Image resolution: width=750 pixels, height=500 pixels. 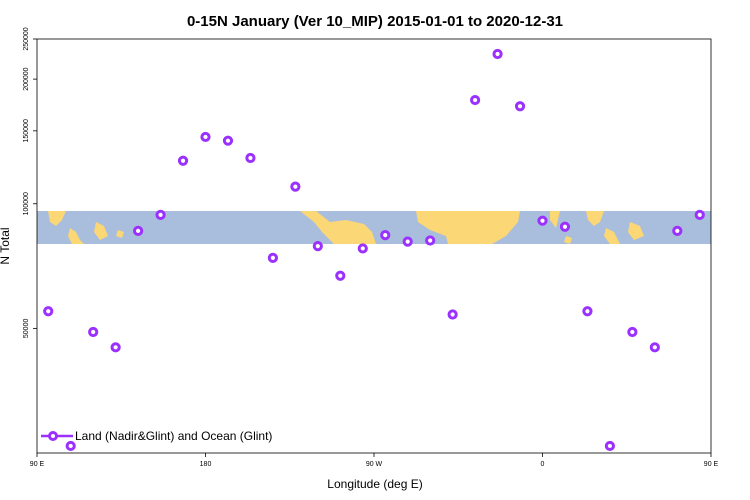 What do you see at coordinates (26, 38) in the screenshot?
I see `y-tick-label: 250000` at bounding box center [26, 38].